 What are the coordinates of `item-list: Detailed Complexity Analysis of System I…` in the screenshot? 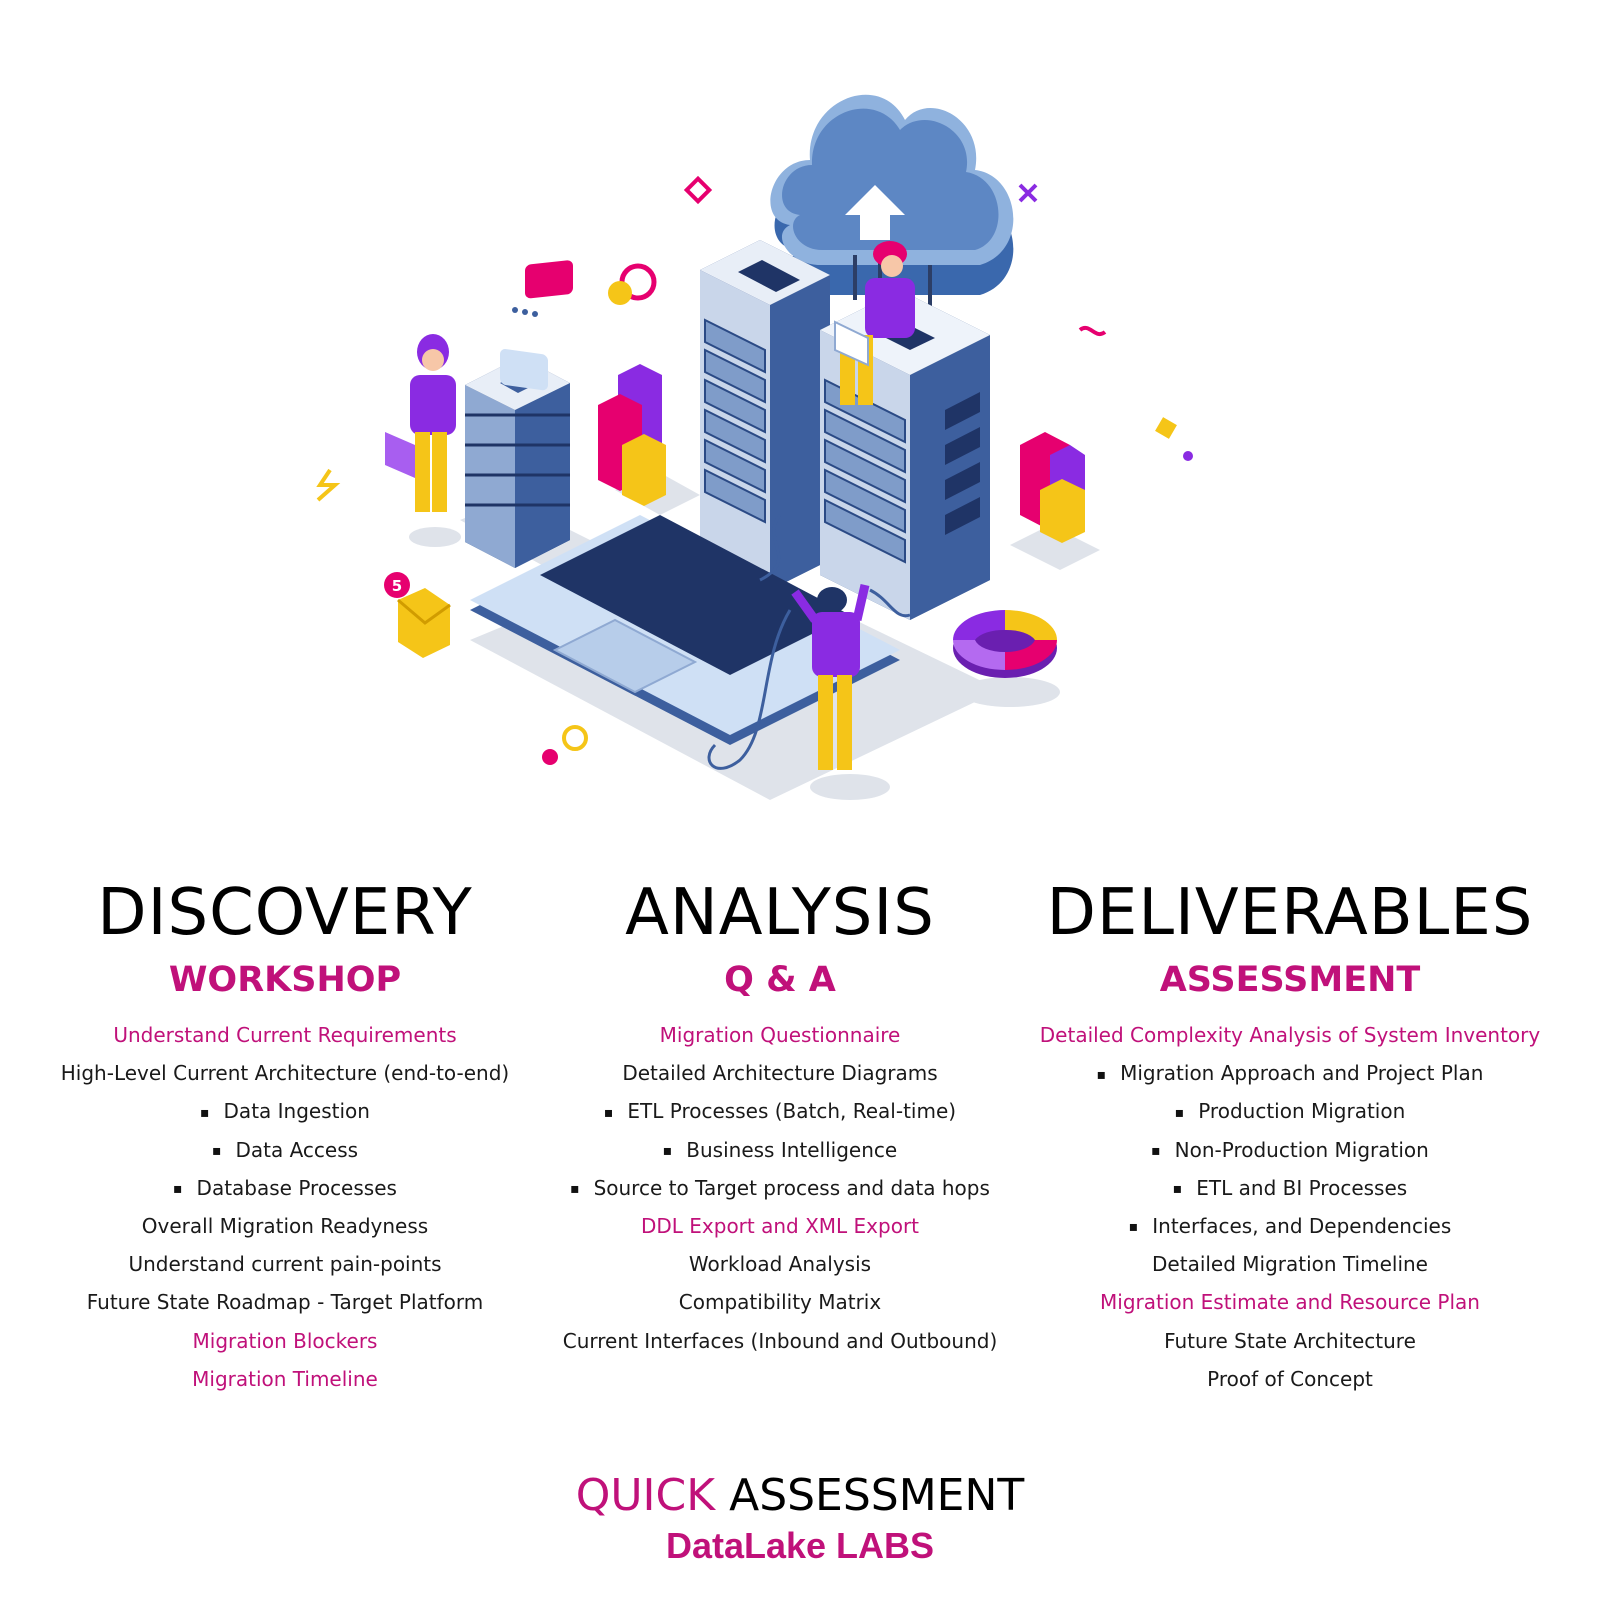 It's located at (1290, 1207).